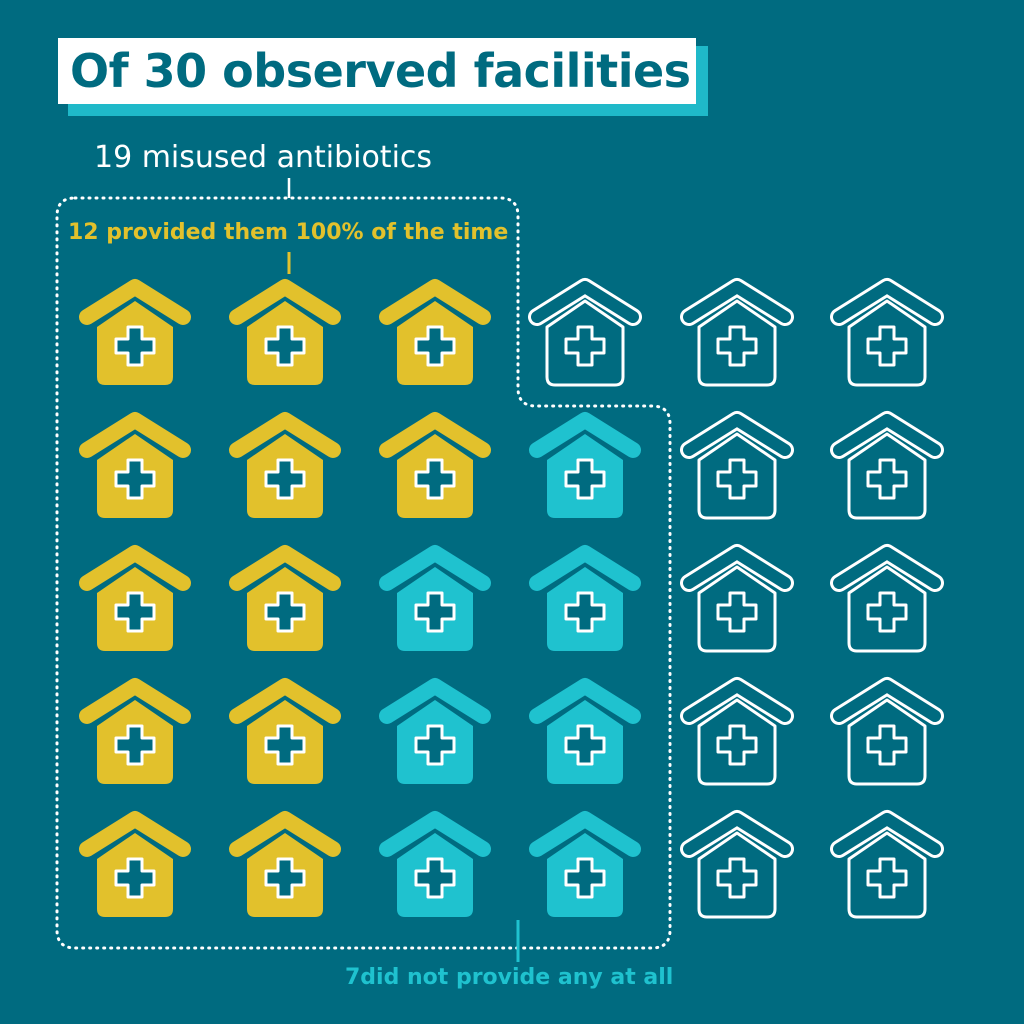 Image resolution: width=1024 pixels, height=1024 pixels. I want to click on title-box: Of 30 observed facilities, so click(377, 71).